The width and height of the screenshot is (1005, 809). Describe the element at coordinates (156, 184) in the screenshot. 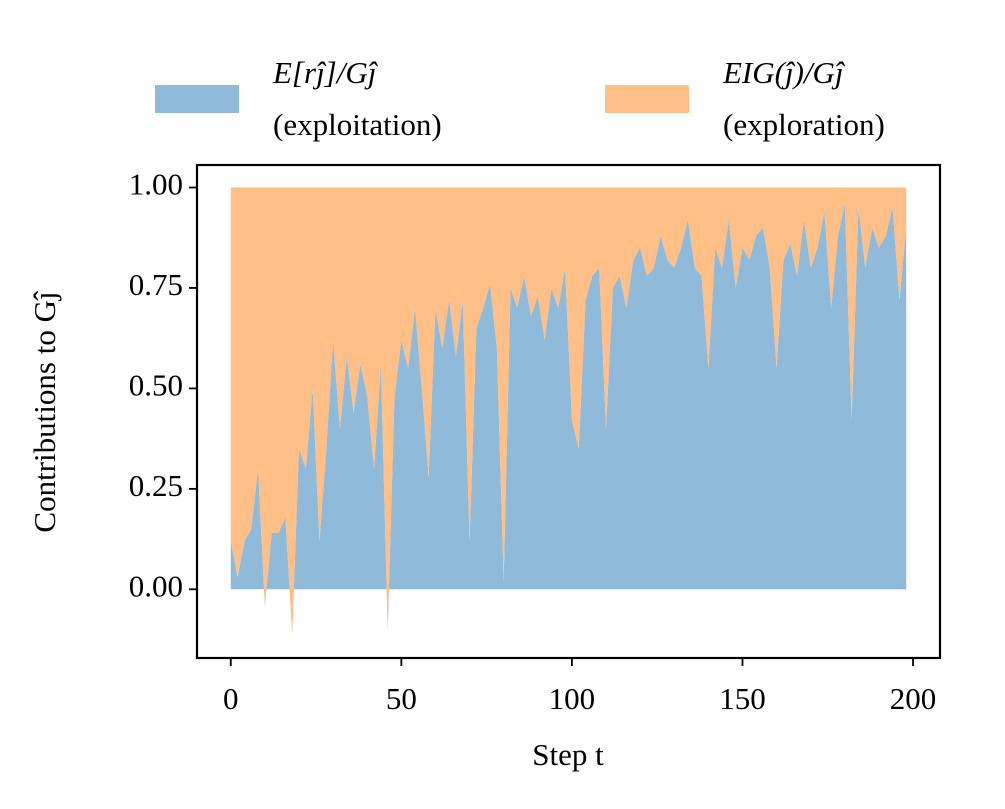

I see `y-tick-label: 1.00` at that location.